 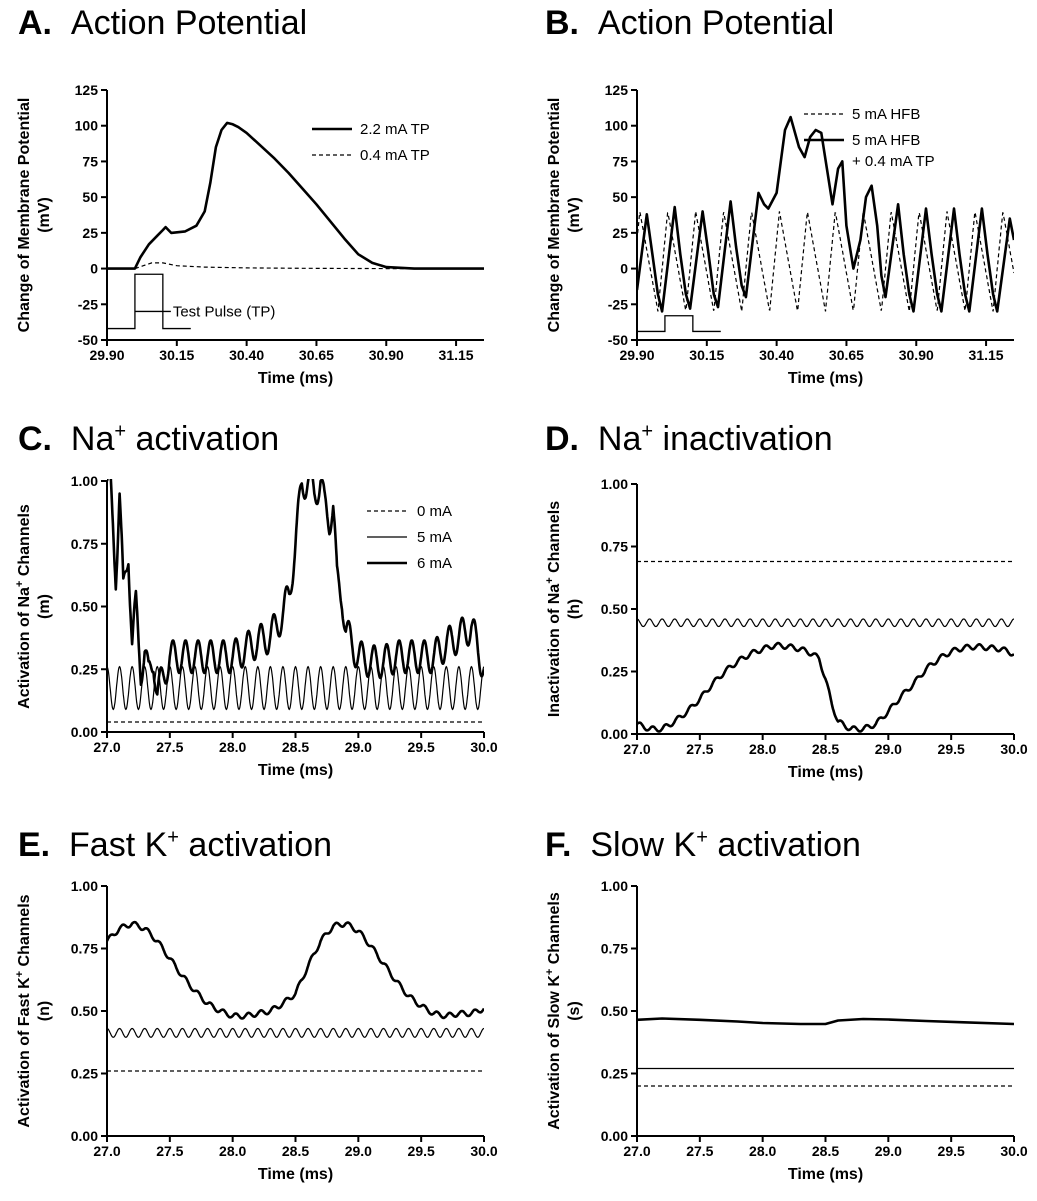 What do you see at coordinates (106, 355) in the screenshot?
I see `panel-a-x-tick-label: 29.90` at bounding box center [106, 355].